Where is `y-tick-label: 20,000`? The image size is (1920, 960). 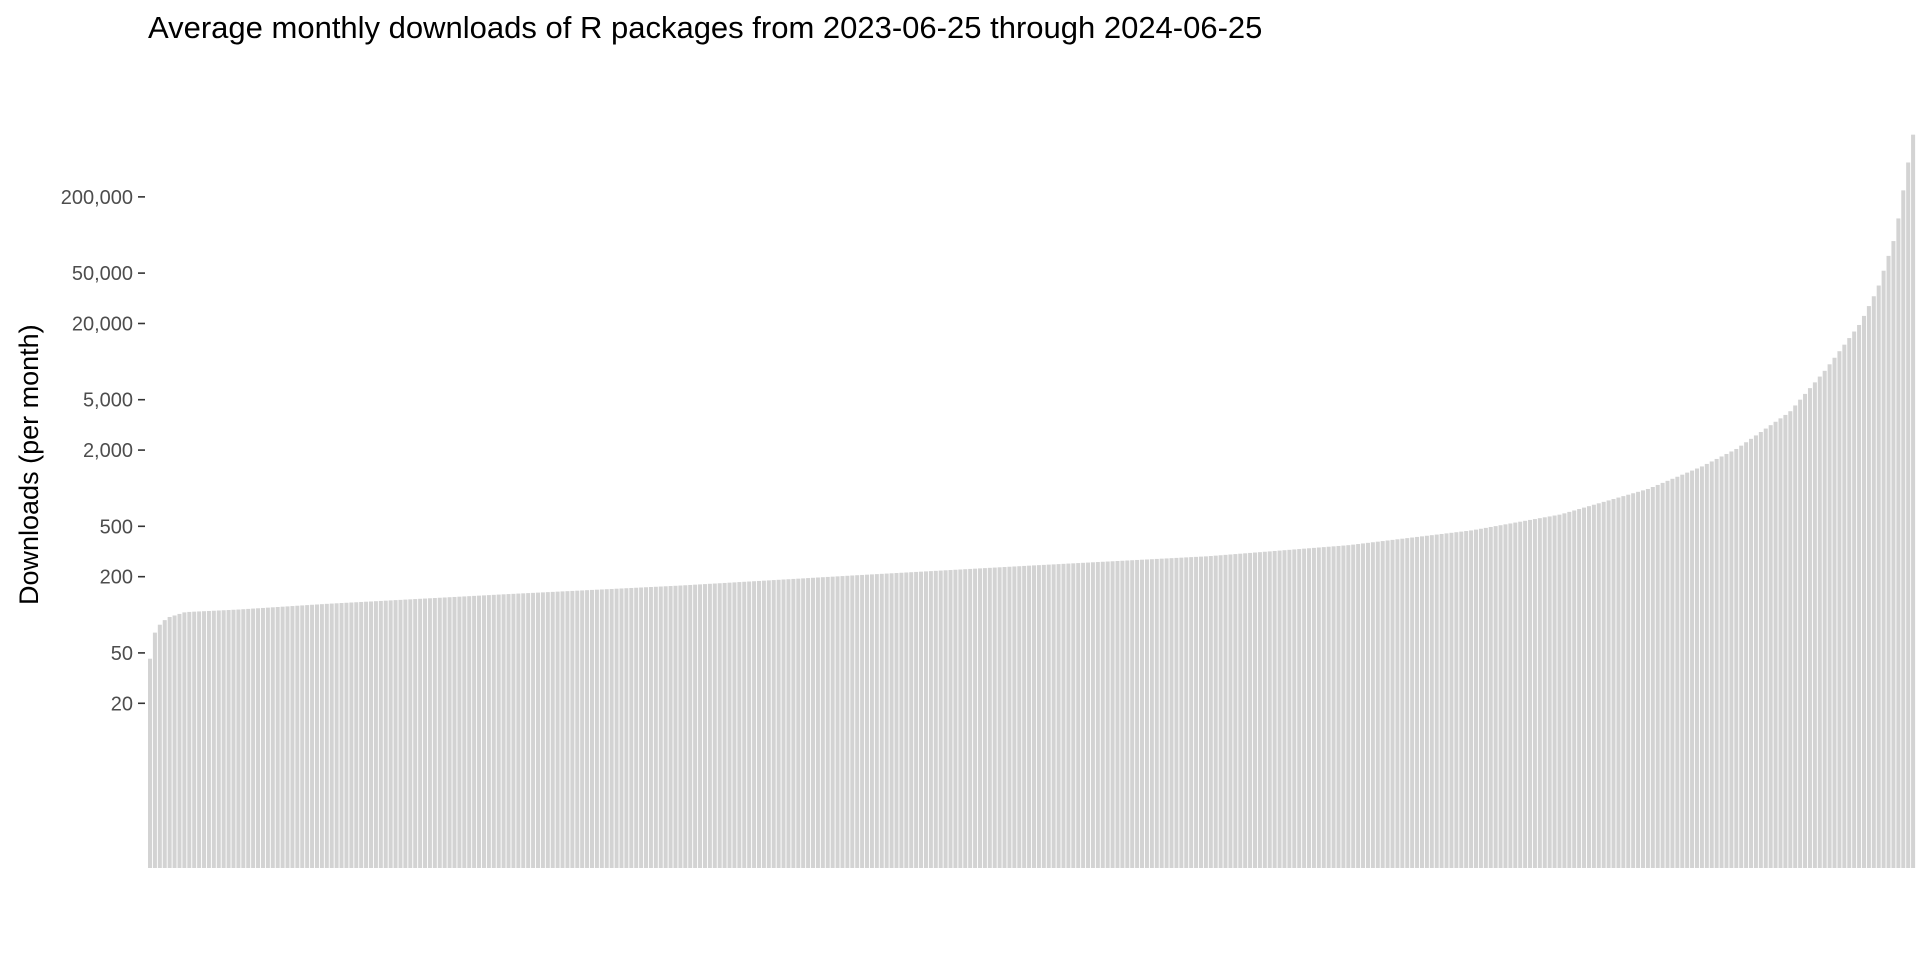 y-tick-label: 20,000 is located at coordinates (102, 324).